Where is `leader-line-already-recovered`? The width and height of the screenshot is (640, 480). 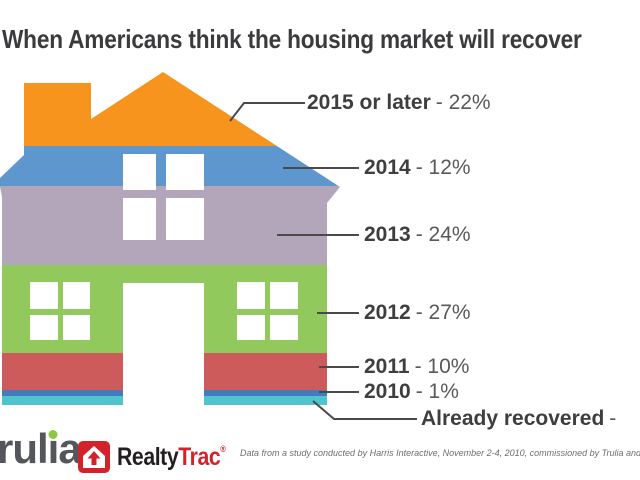
leader-line-already-recovered is located at coordinates (364, 410).